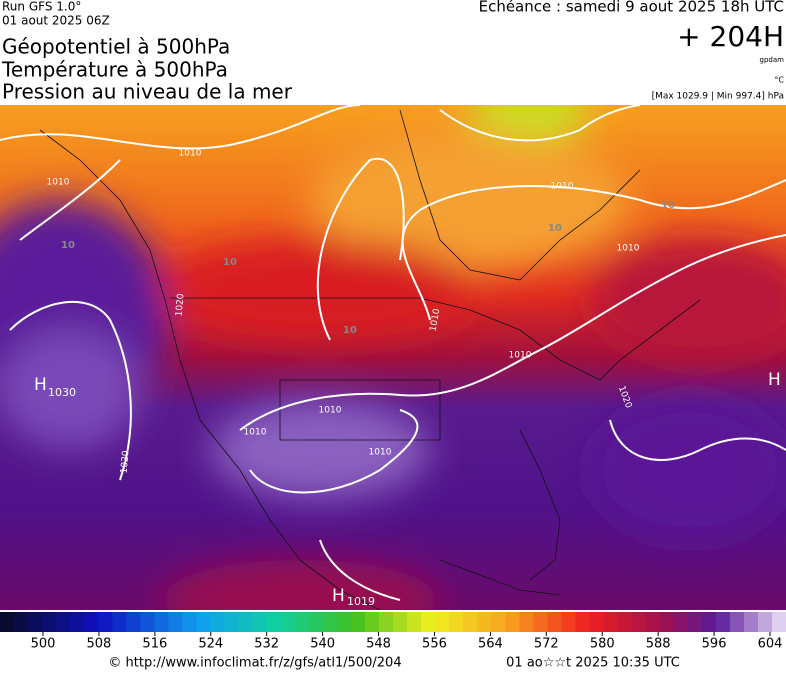  I want to click on colorbar-label: 596, so click(714, 644).